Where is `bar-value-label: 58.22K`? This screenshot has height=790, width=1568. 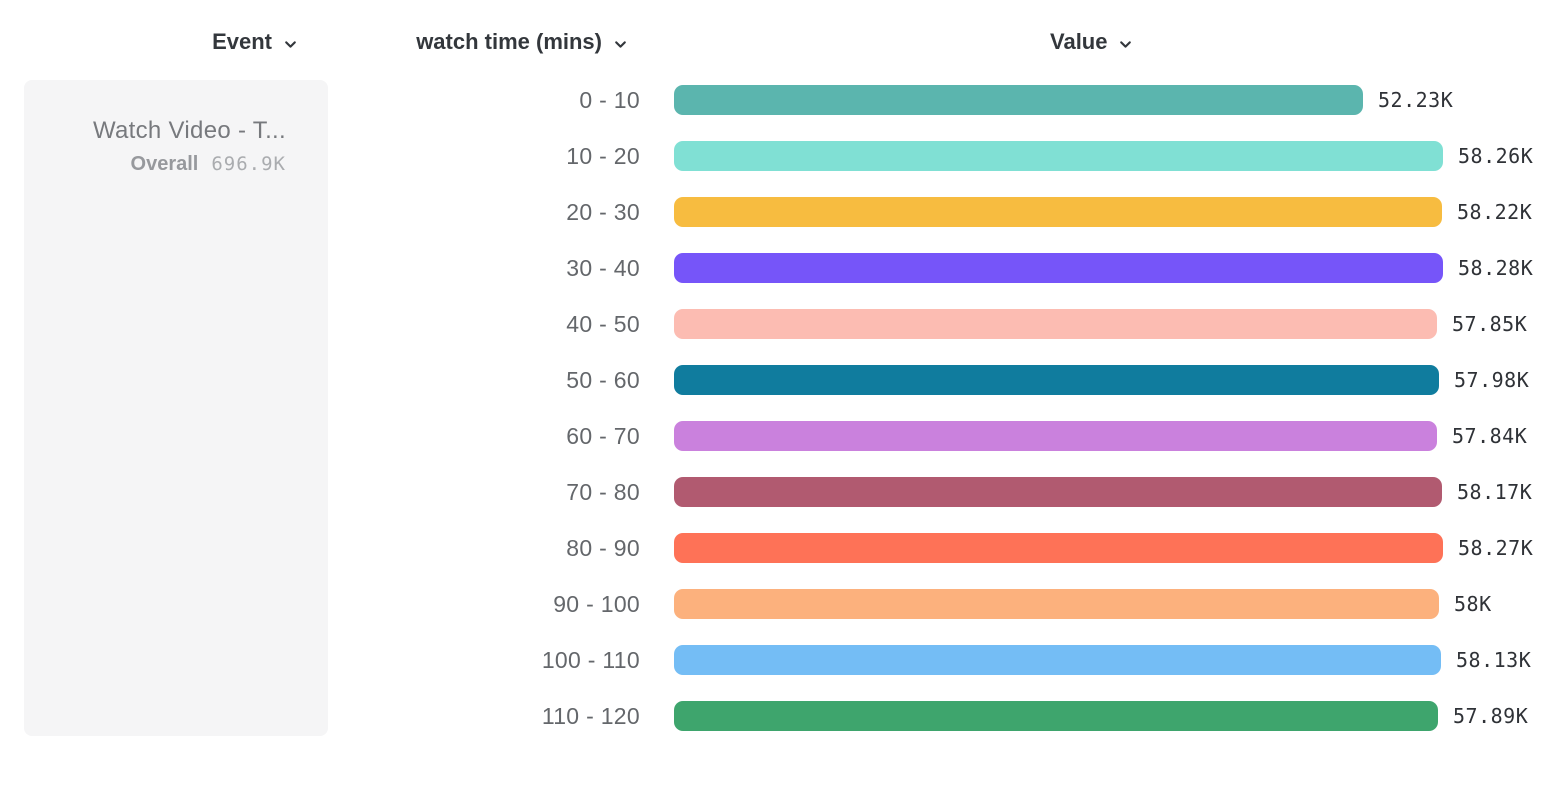 bar-value-label: 58.22K is located at coordinates (1495, 212).